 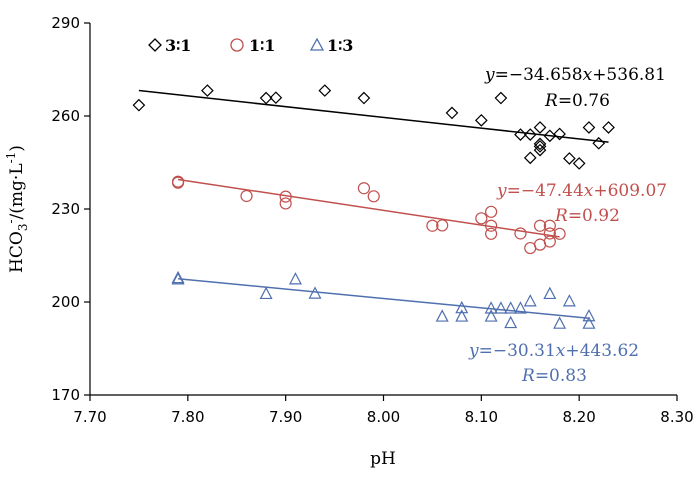 I want to click on y-tick-label: 290, so click(x=65, y=23).